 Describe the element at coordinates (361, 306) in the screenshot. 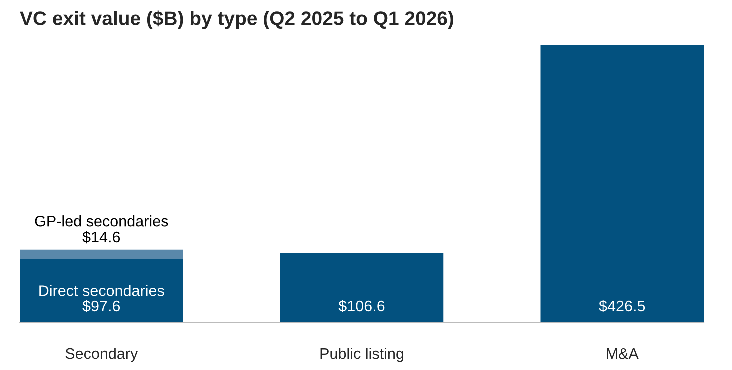

I see `data-label: $106.6` at that location.